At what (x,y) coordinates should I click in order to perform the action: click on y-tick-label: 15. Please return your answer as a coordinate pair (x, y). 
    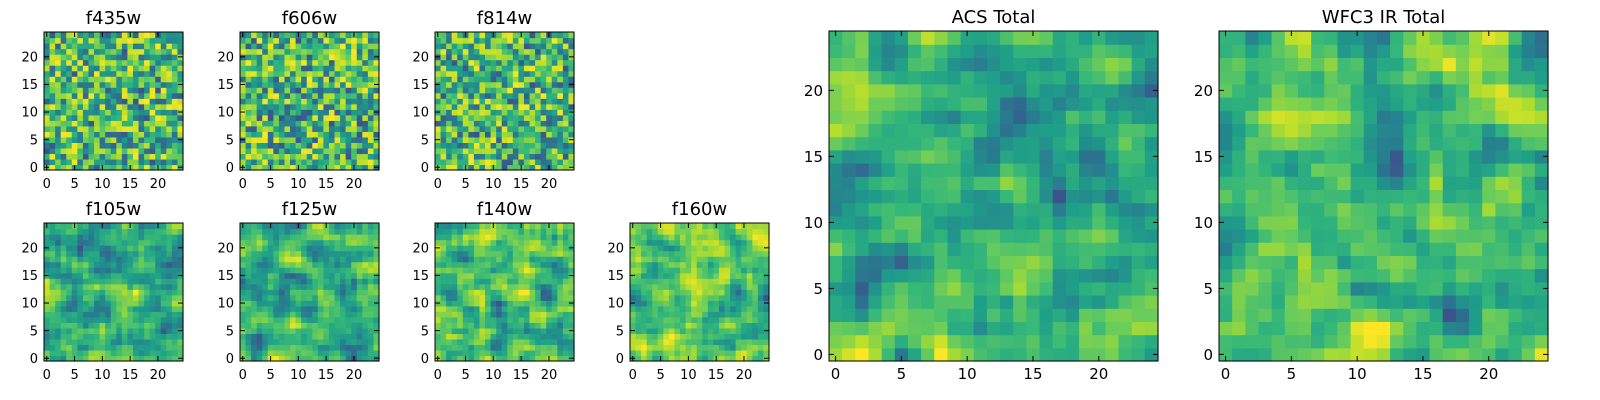
    Looking at the image, I should click on (225, 85).